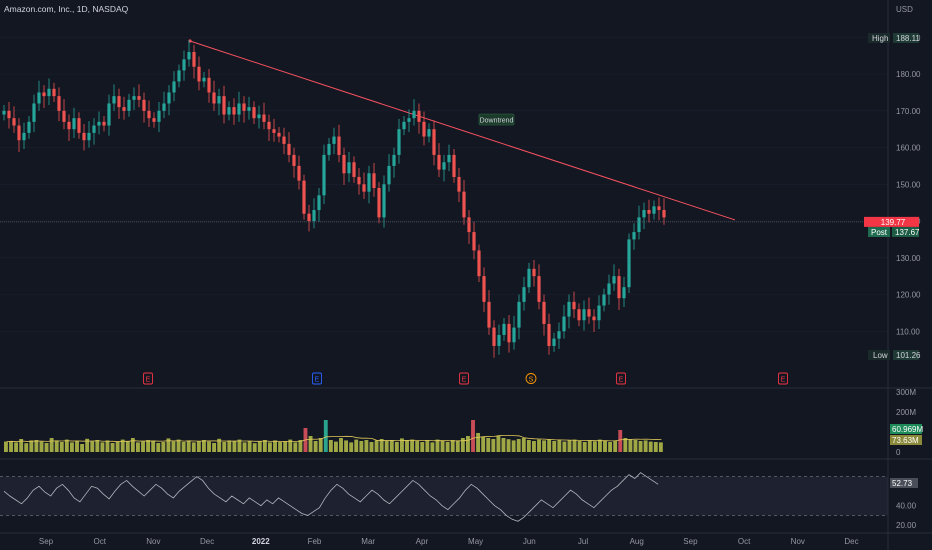  I want to click on time-tick-label: Mar, so click(368, 541).